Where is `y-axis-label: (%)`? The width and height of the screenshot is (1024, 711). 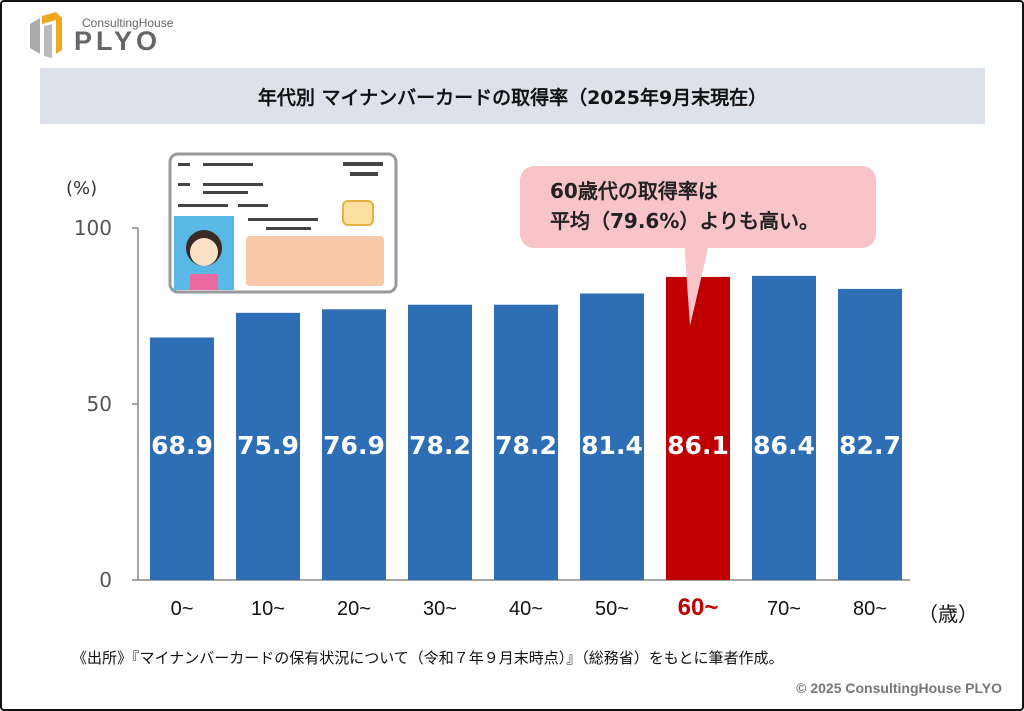 y-axis-label: (%) is located at coordinates (82, 188).